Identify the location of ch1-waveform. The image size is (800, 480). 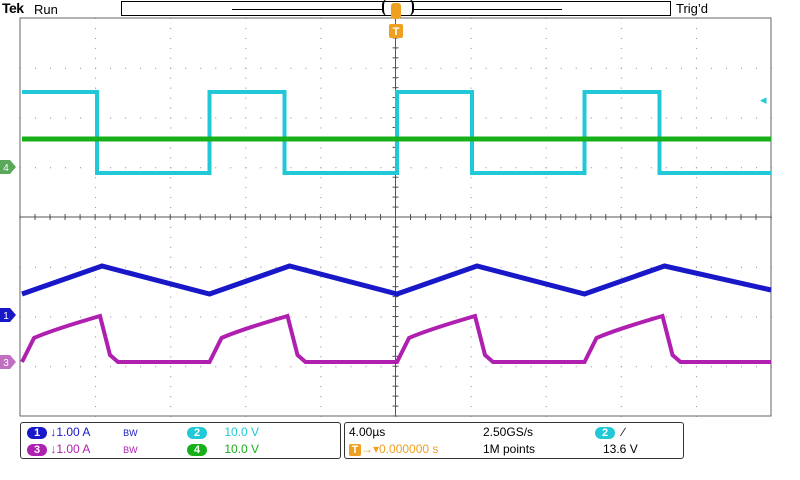
(396, 280).